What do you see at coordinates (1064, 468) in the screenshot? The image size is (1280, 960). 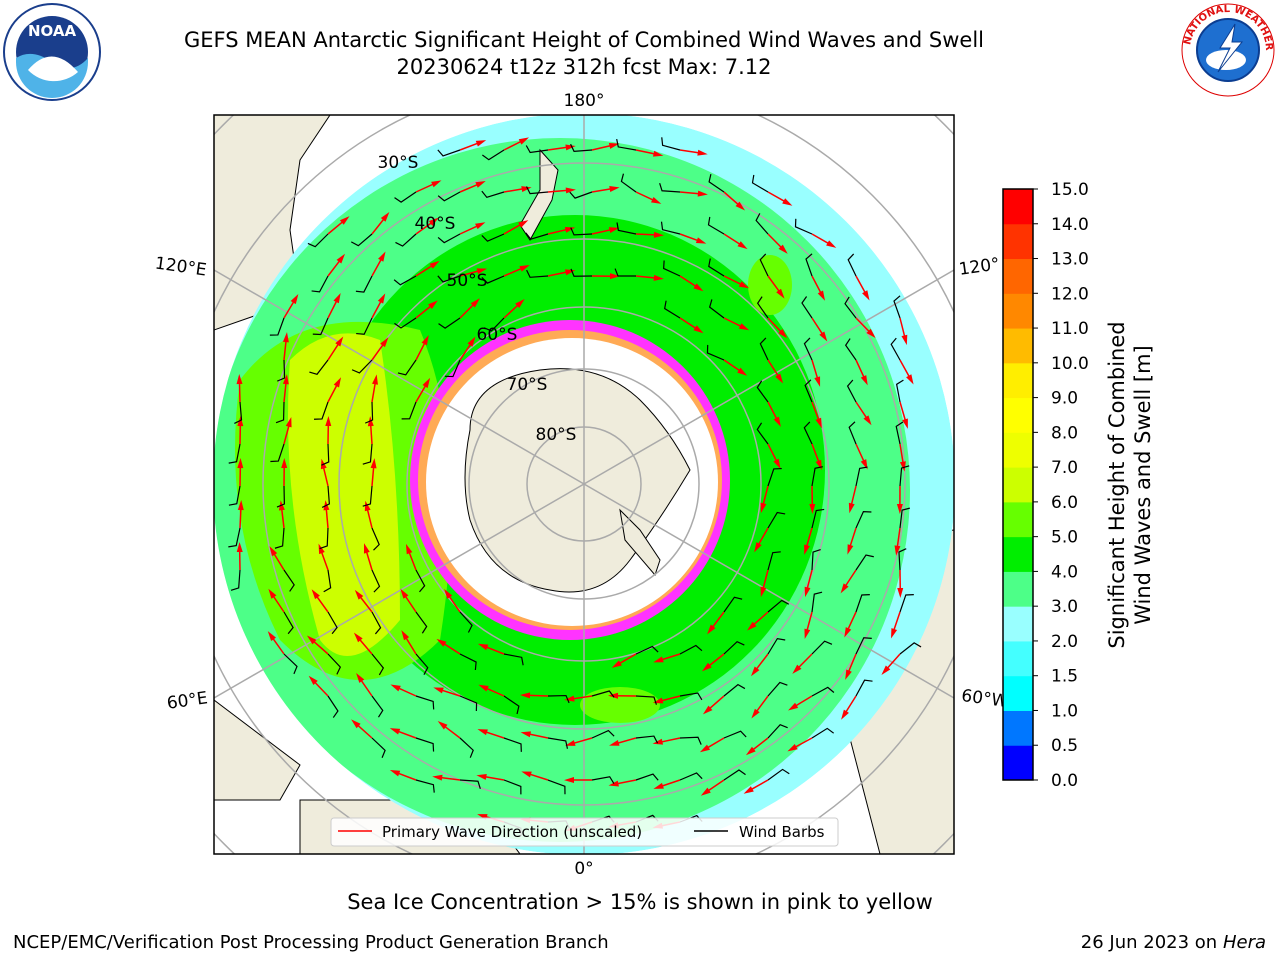 I see `colorbar-tick-label: 7.0` at bounding box center [1064, 468].